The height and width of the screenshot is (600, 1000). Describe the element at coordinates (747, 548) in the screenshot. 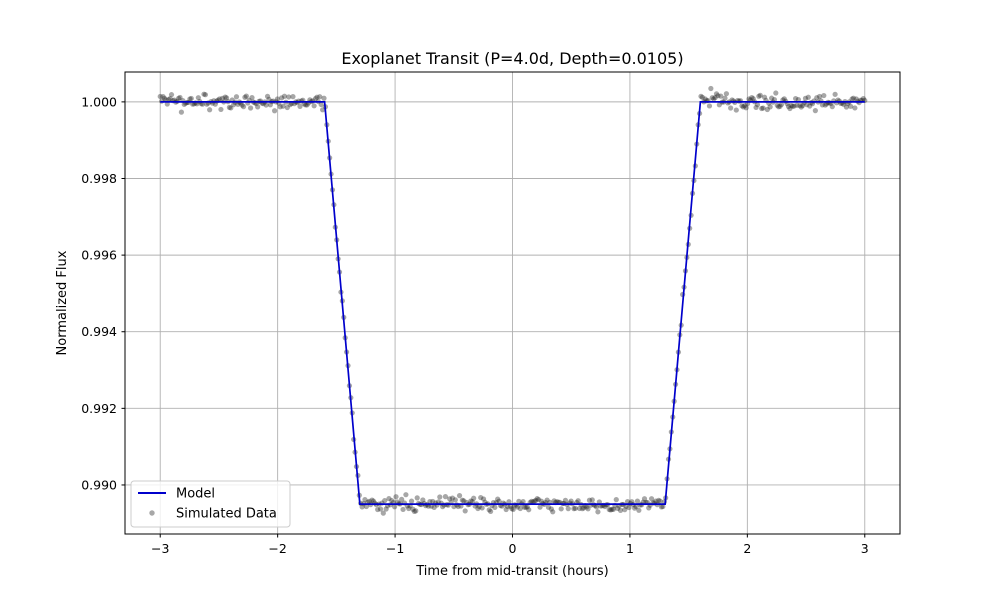

I see `x-tick-label: 2` at that location.